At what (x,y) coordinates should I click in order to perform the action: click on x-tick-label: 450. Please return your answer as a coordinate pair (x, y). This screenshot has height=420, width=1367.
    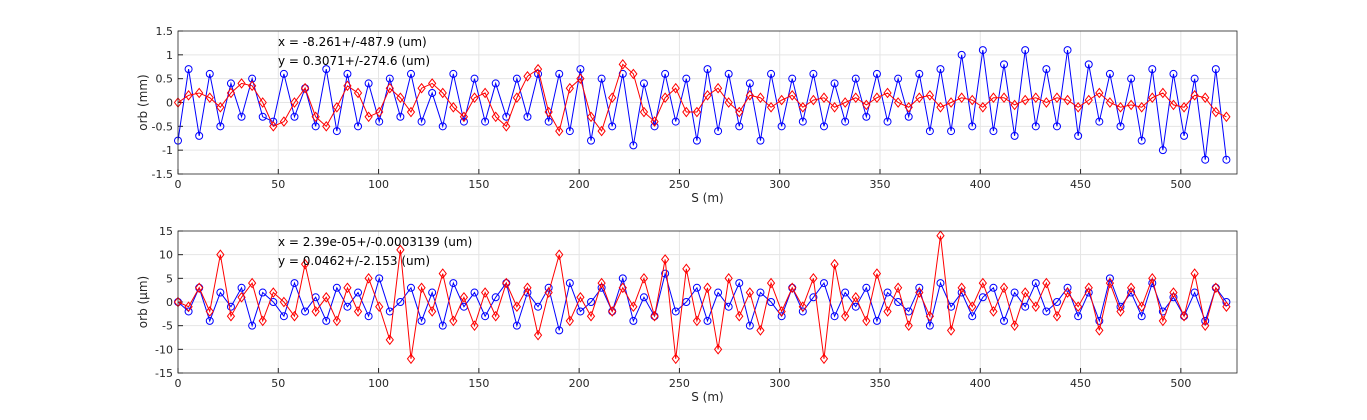
    Looking at the image, I should click on (1080, 383).